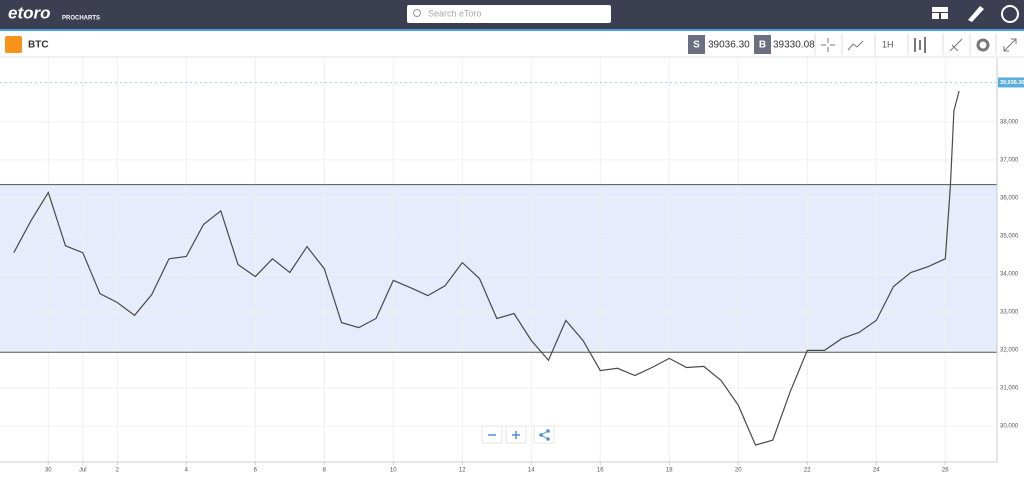 The height and width of the screenshot is (483, 1024). Describe the element at coordinates (794, 45) in the screenshot. I see `buy-price: 39330.08` at that location.